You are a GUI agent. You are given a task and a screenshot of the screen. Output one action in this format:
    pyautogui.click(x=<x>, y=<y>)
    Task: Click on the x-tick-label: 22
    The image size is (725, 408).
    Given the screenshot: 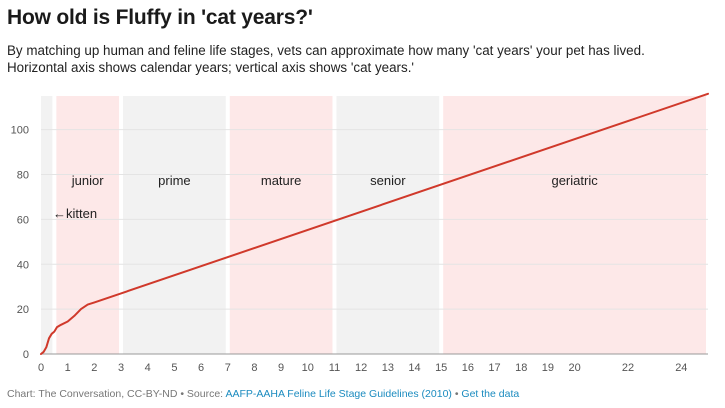 What is the action you would take?
    pyautogui.click(x=628, y=368)
    